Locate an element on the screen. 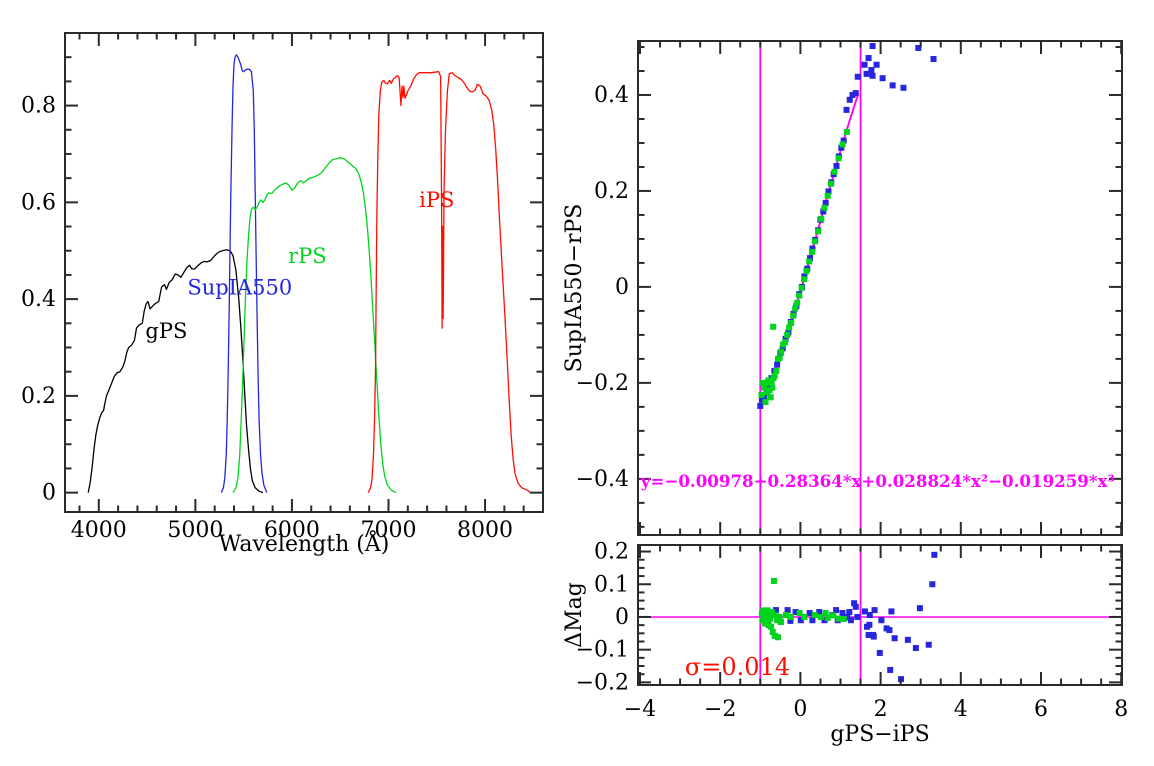 This screenshot has height=766, width=1154. residuals-tick-labels: −4 −2 0 2 4 6 8 −0.2 −0.1 0 0.1 0.2 is located at coordinates (852, 631).